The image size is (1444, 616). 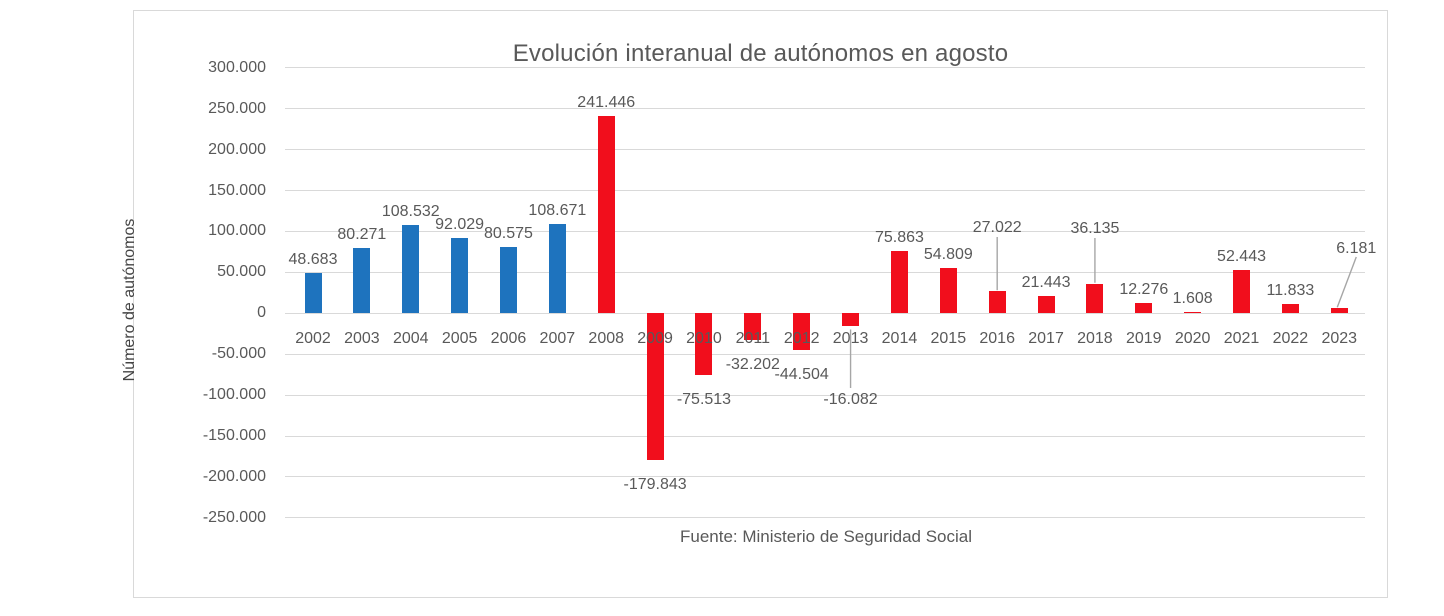 I want to click on bar-2017, so click(x=1046, y=304).